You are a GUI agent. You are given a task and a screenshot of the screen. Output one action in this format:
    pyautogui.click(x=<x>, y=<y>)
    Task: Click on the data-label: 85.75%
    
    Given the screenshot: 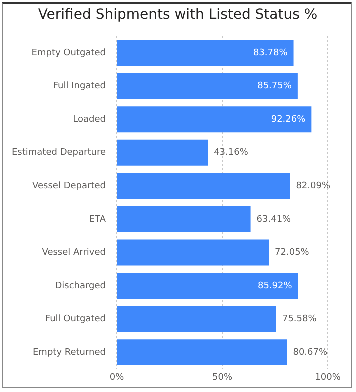 What is the action you would take?
    pyautogui.click(x=275, y=87)
    